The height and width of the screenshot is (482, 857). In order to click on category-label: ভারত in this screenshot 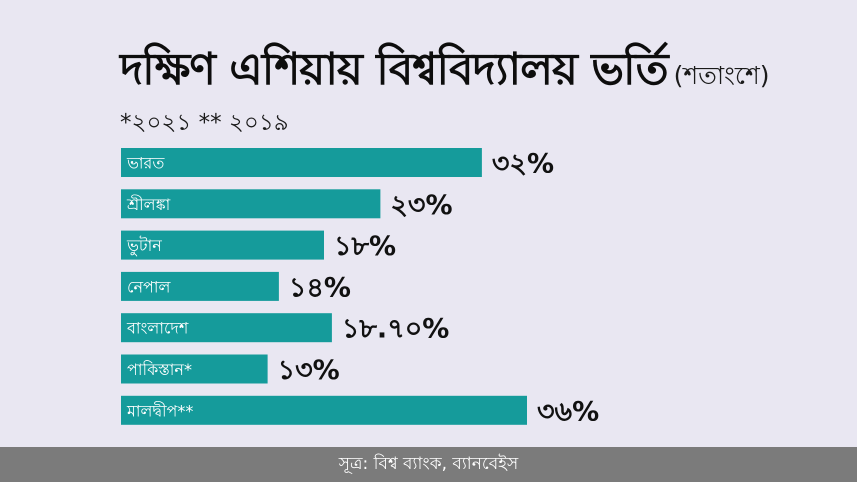, I will do `click(145, 163)`.